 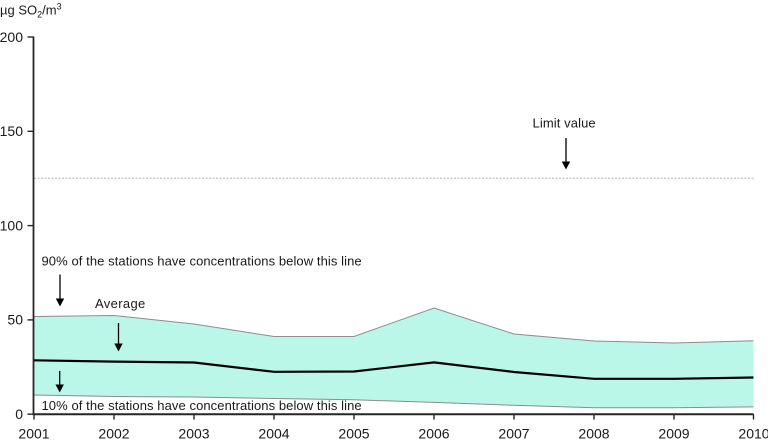 What do you see at coordinates (15, 320) in the screenshot?
I see `svg-text: 50` at bounding box center [15, 320].